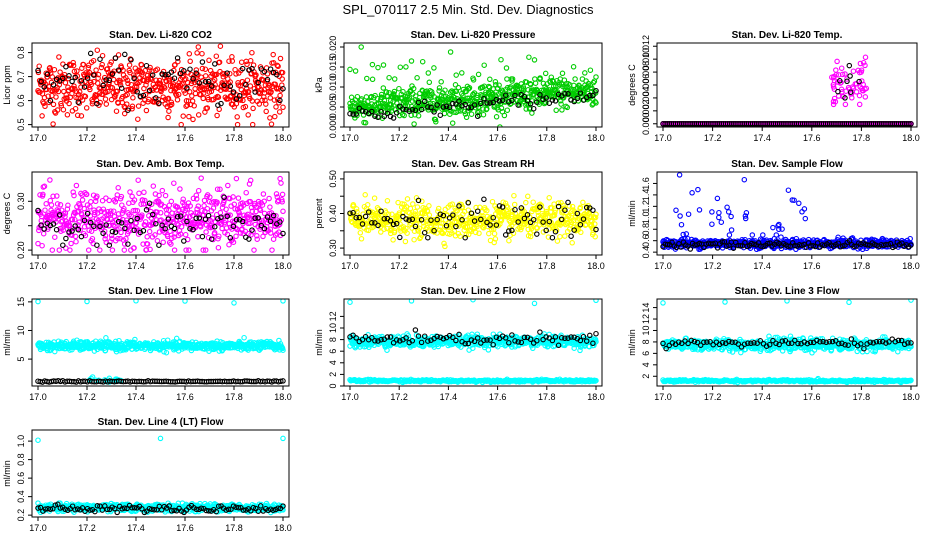 This screenshot has height=540, width=936. What do you see at coordinates (449, 138) in the screenshot?
I see `x-tick-label: 17.4` at bounding box center [449, 138].